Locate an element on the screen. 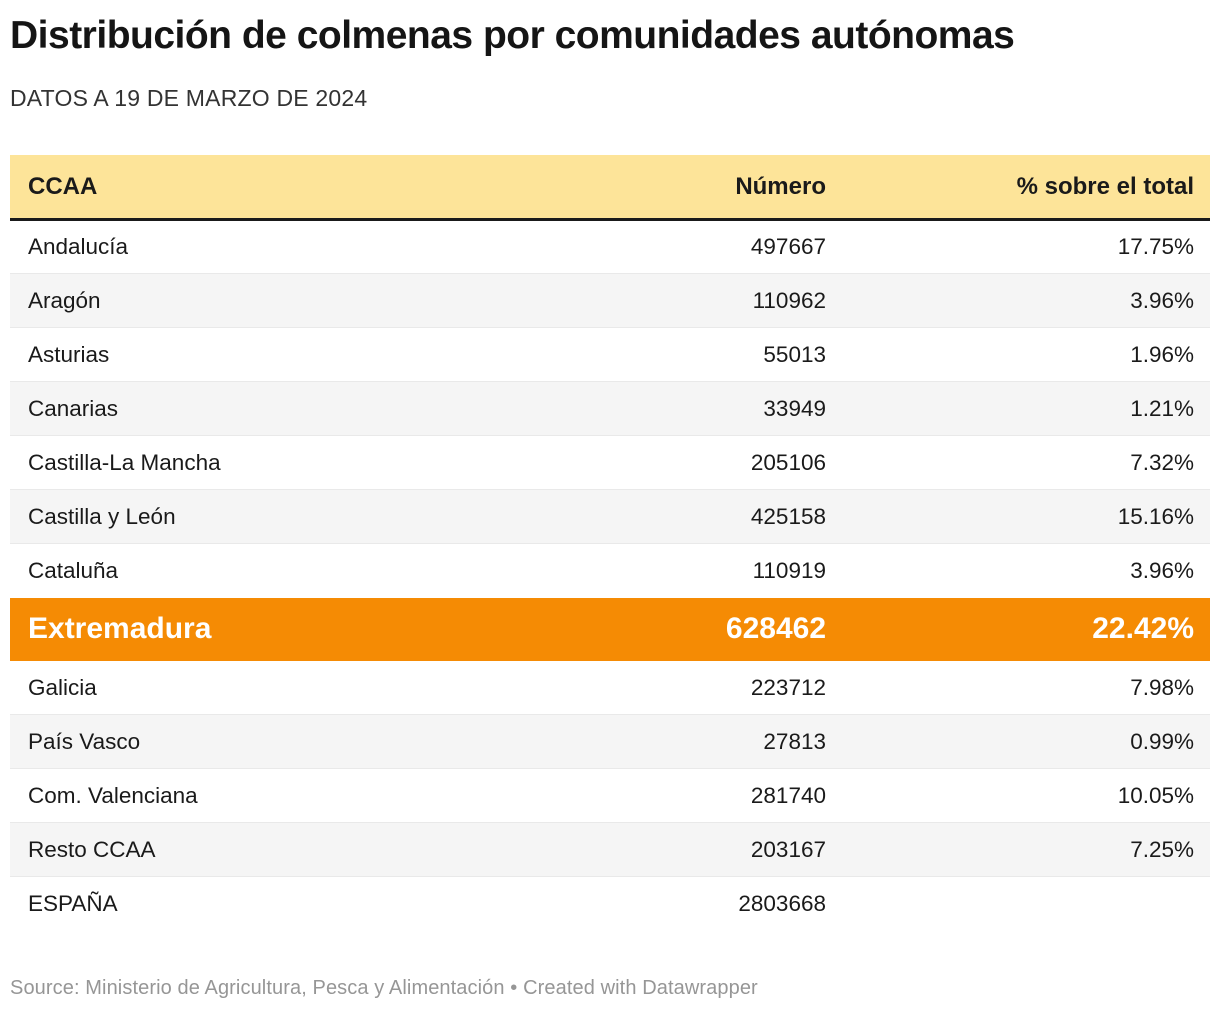 The image size is (1220, 1016). cell-numero: 497667 is located at coordinates (698, 246).